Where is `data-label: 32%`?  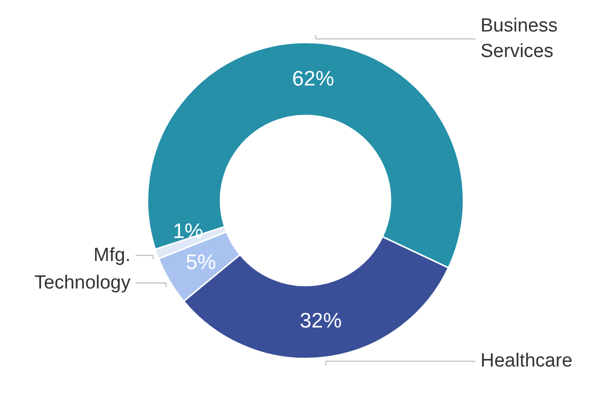
data-label: 32% is located at coordinates (321, 321).